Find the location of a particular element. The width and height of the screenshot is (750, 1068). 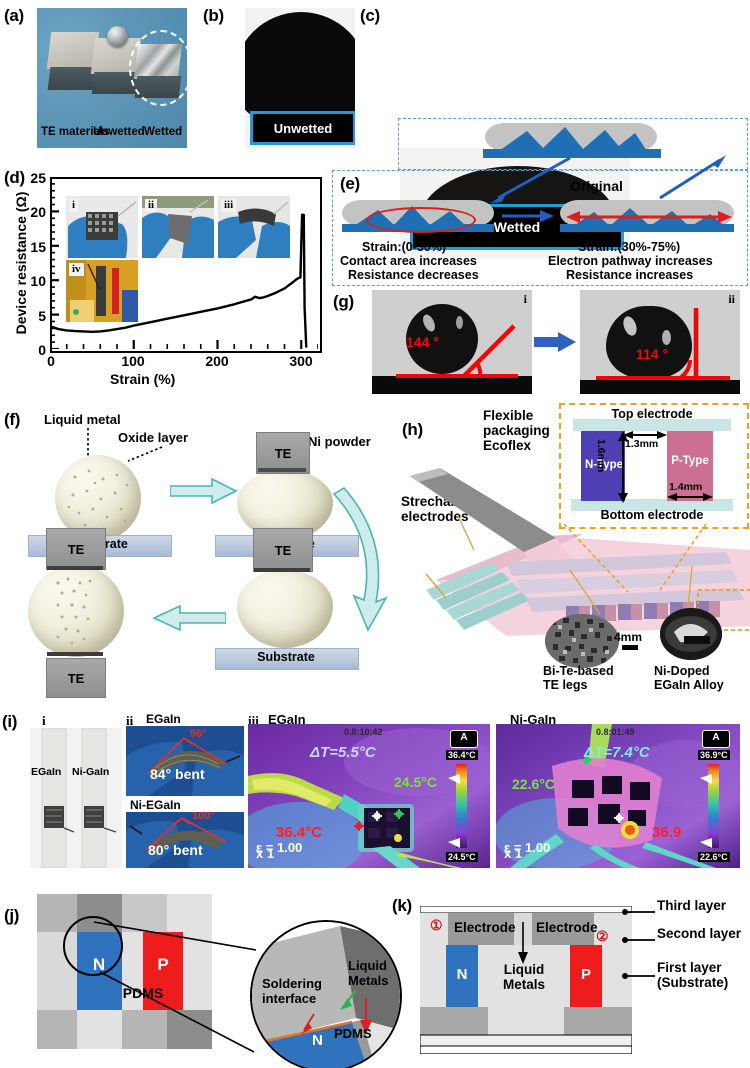

panel-k-marker-1: ① is located at coordinates (436, 925).